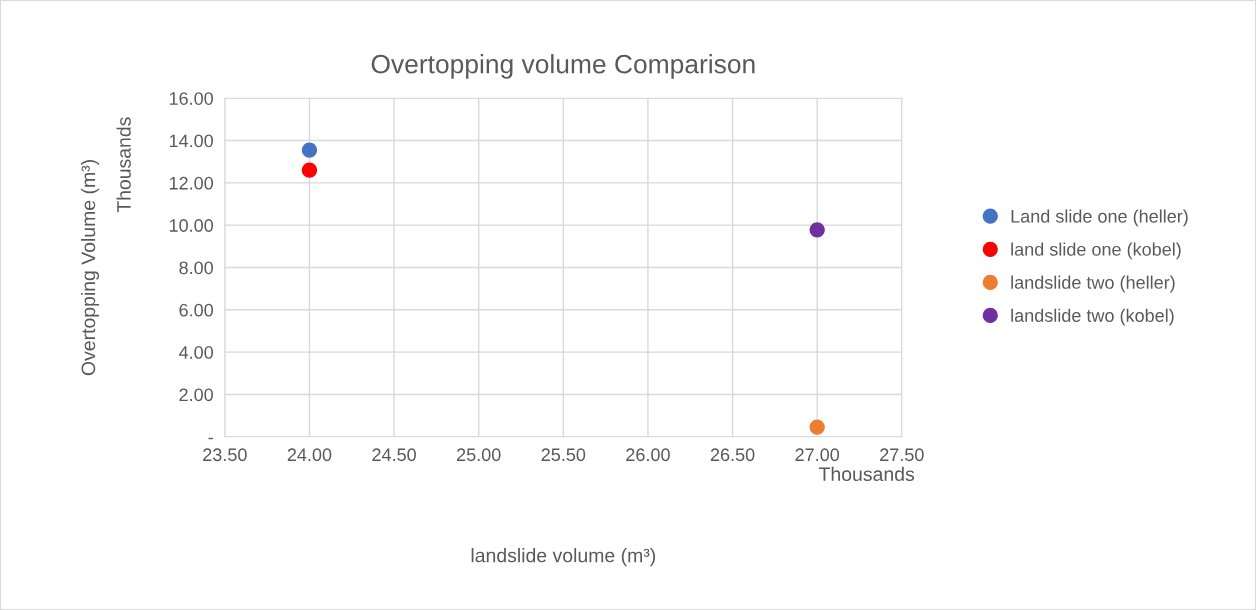 This screenshot has height=610, width=1256. I want to click on x-tick-label: 23.50, so click(225, 455).